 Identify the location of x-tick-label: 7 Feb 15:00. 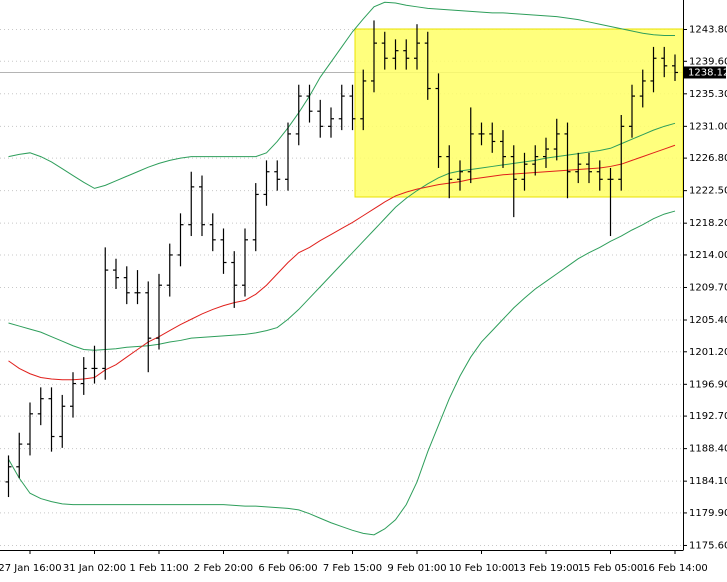
(352, 568).